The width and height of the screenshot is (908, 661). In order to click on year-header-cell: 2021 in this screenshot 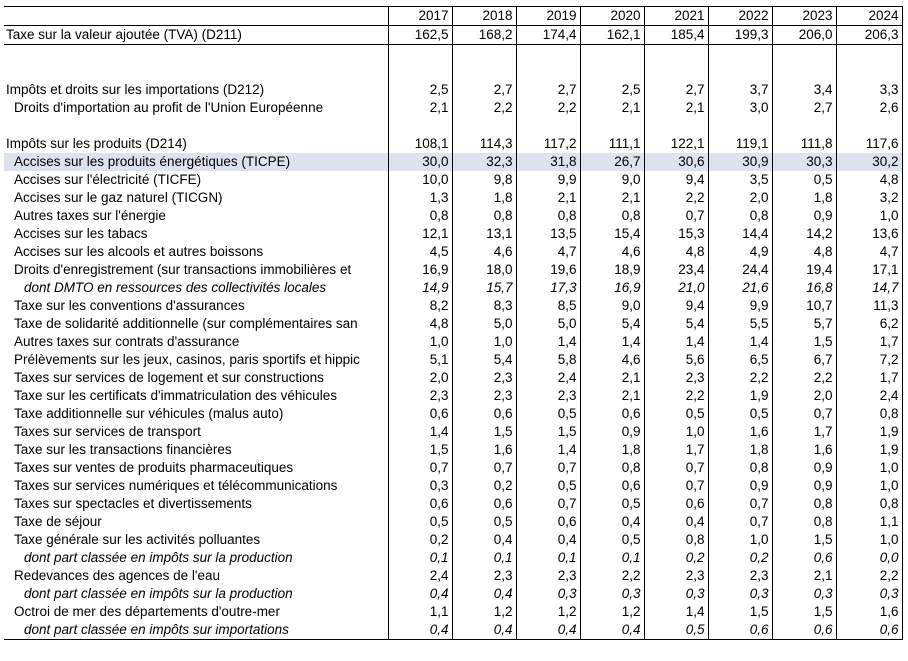, I will do `click(676, 16)`.